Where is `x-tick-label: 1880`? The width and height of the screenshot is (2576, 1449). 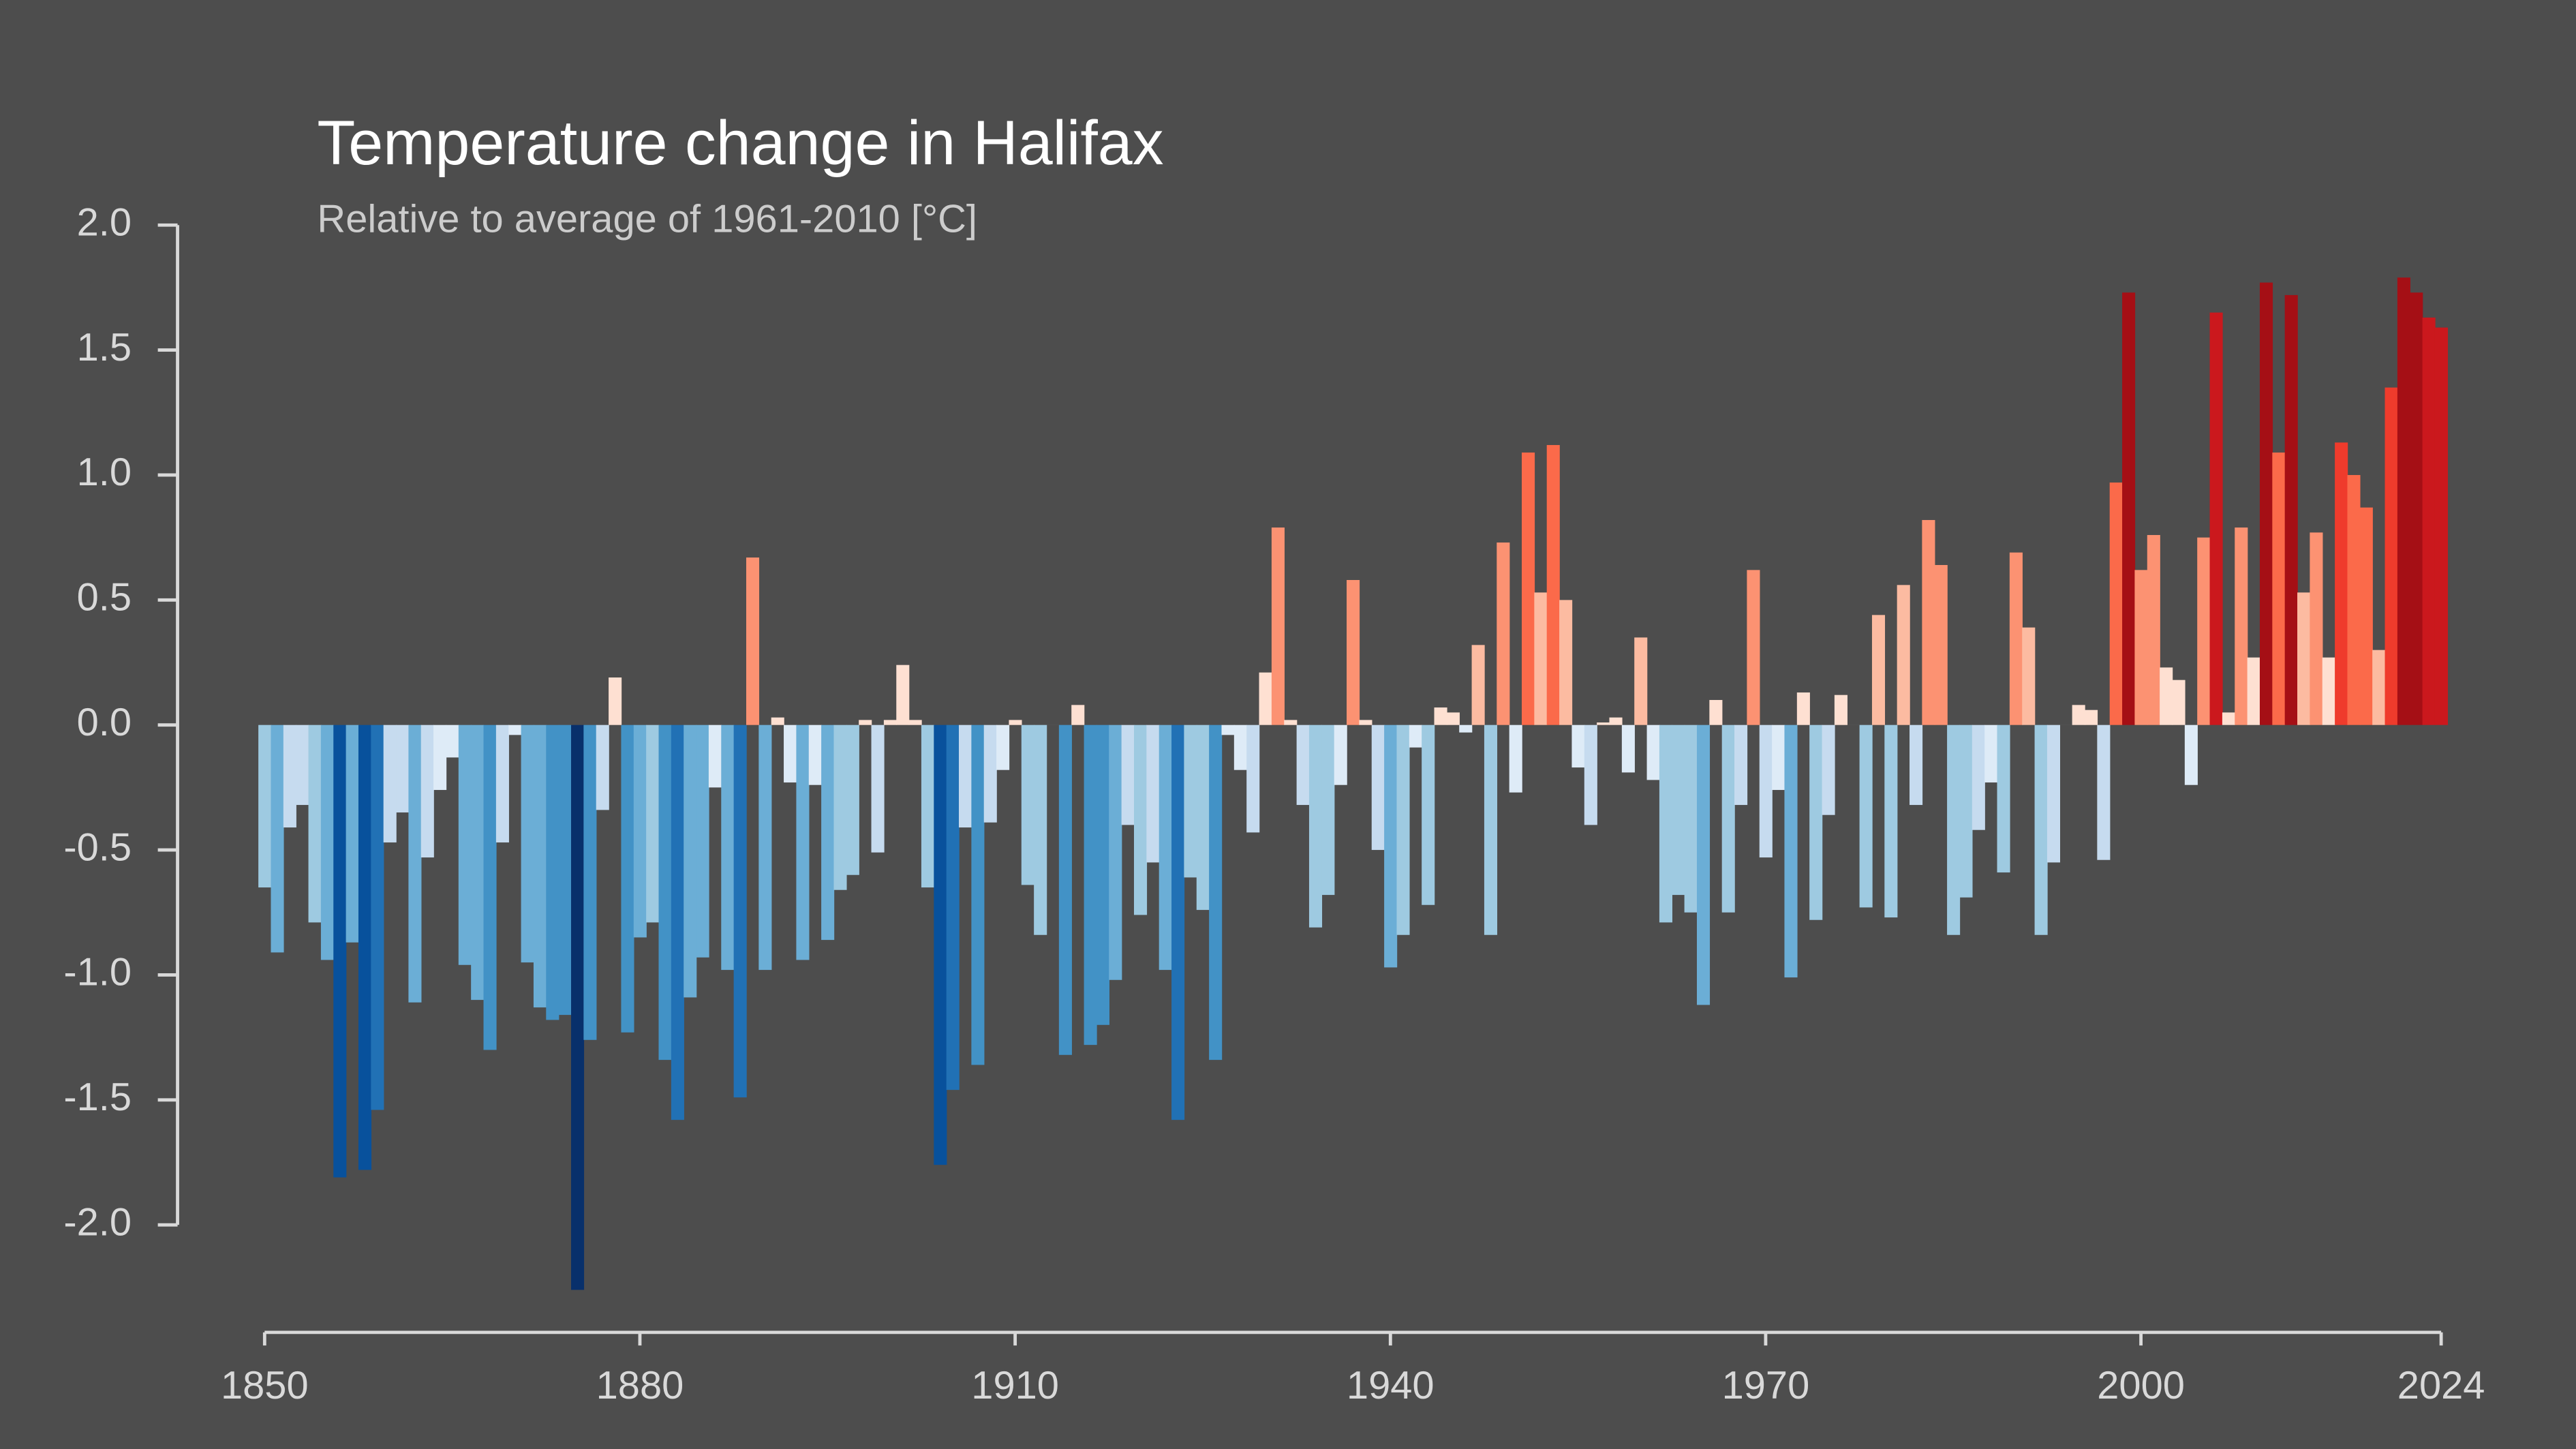
x-tick-label: 1880 is located at coordinates (640, 1385).